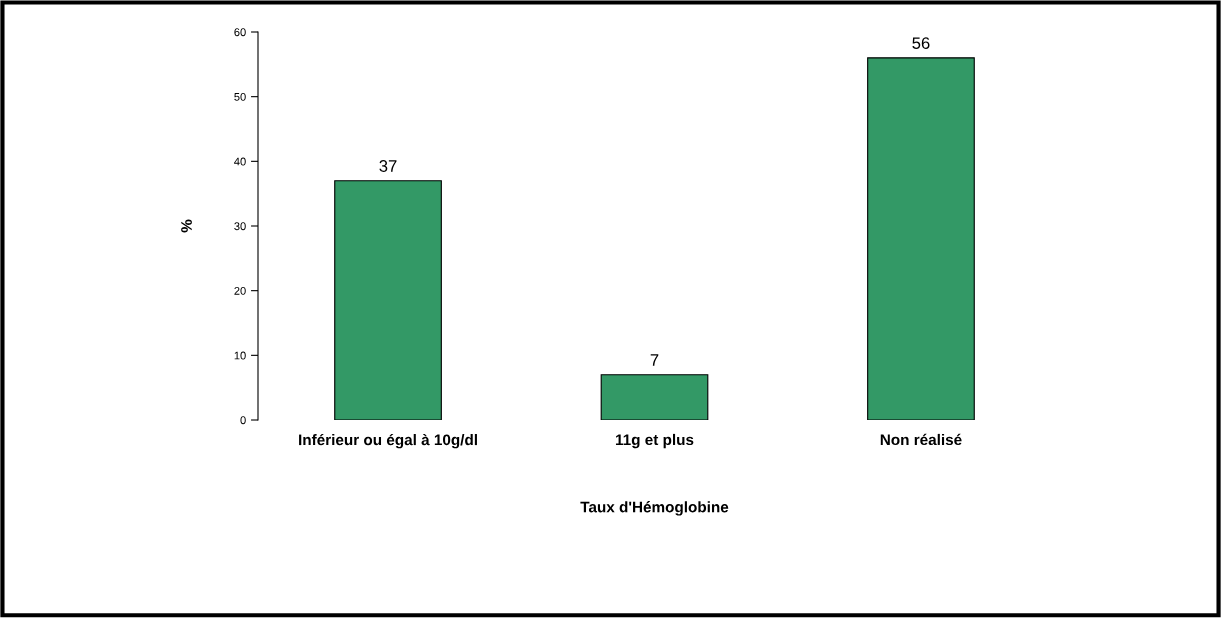 This screenshot has height=619, width=1221. What do you see at coordinates (240, 32) in the screenshot?
I see `y-tick-label: 60` at bounding box center [240, 32].